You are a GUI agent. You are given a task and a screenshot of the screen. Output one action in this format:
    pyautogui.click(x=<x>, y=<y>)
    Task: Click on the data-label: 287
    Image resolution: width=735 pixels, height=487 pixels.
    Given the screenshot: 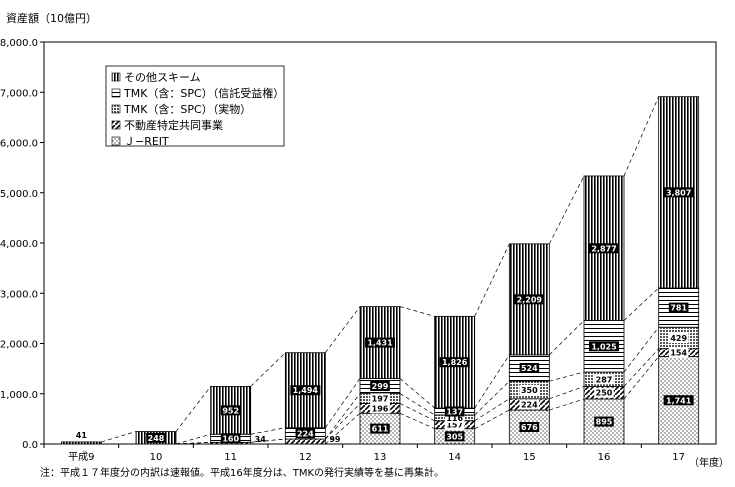 What is the action you would take?
    pyautogui.click(x=604, y=379)
    